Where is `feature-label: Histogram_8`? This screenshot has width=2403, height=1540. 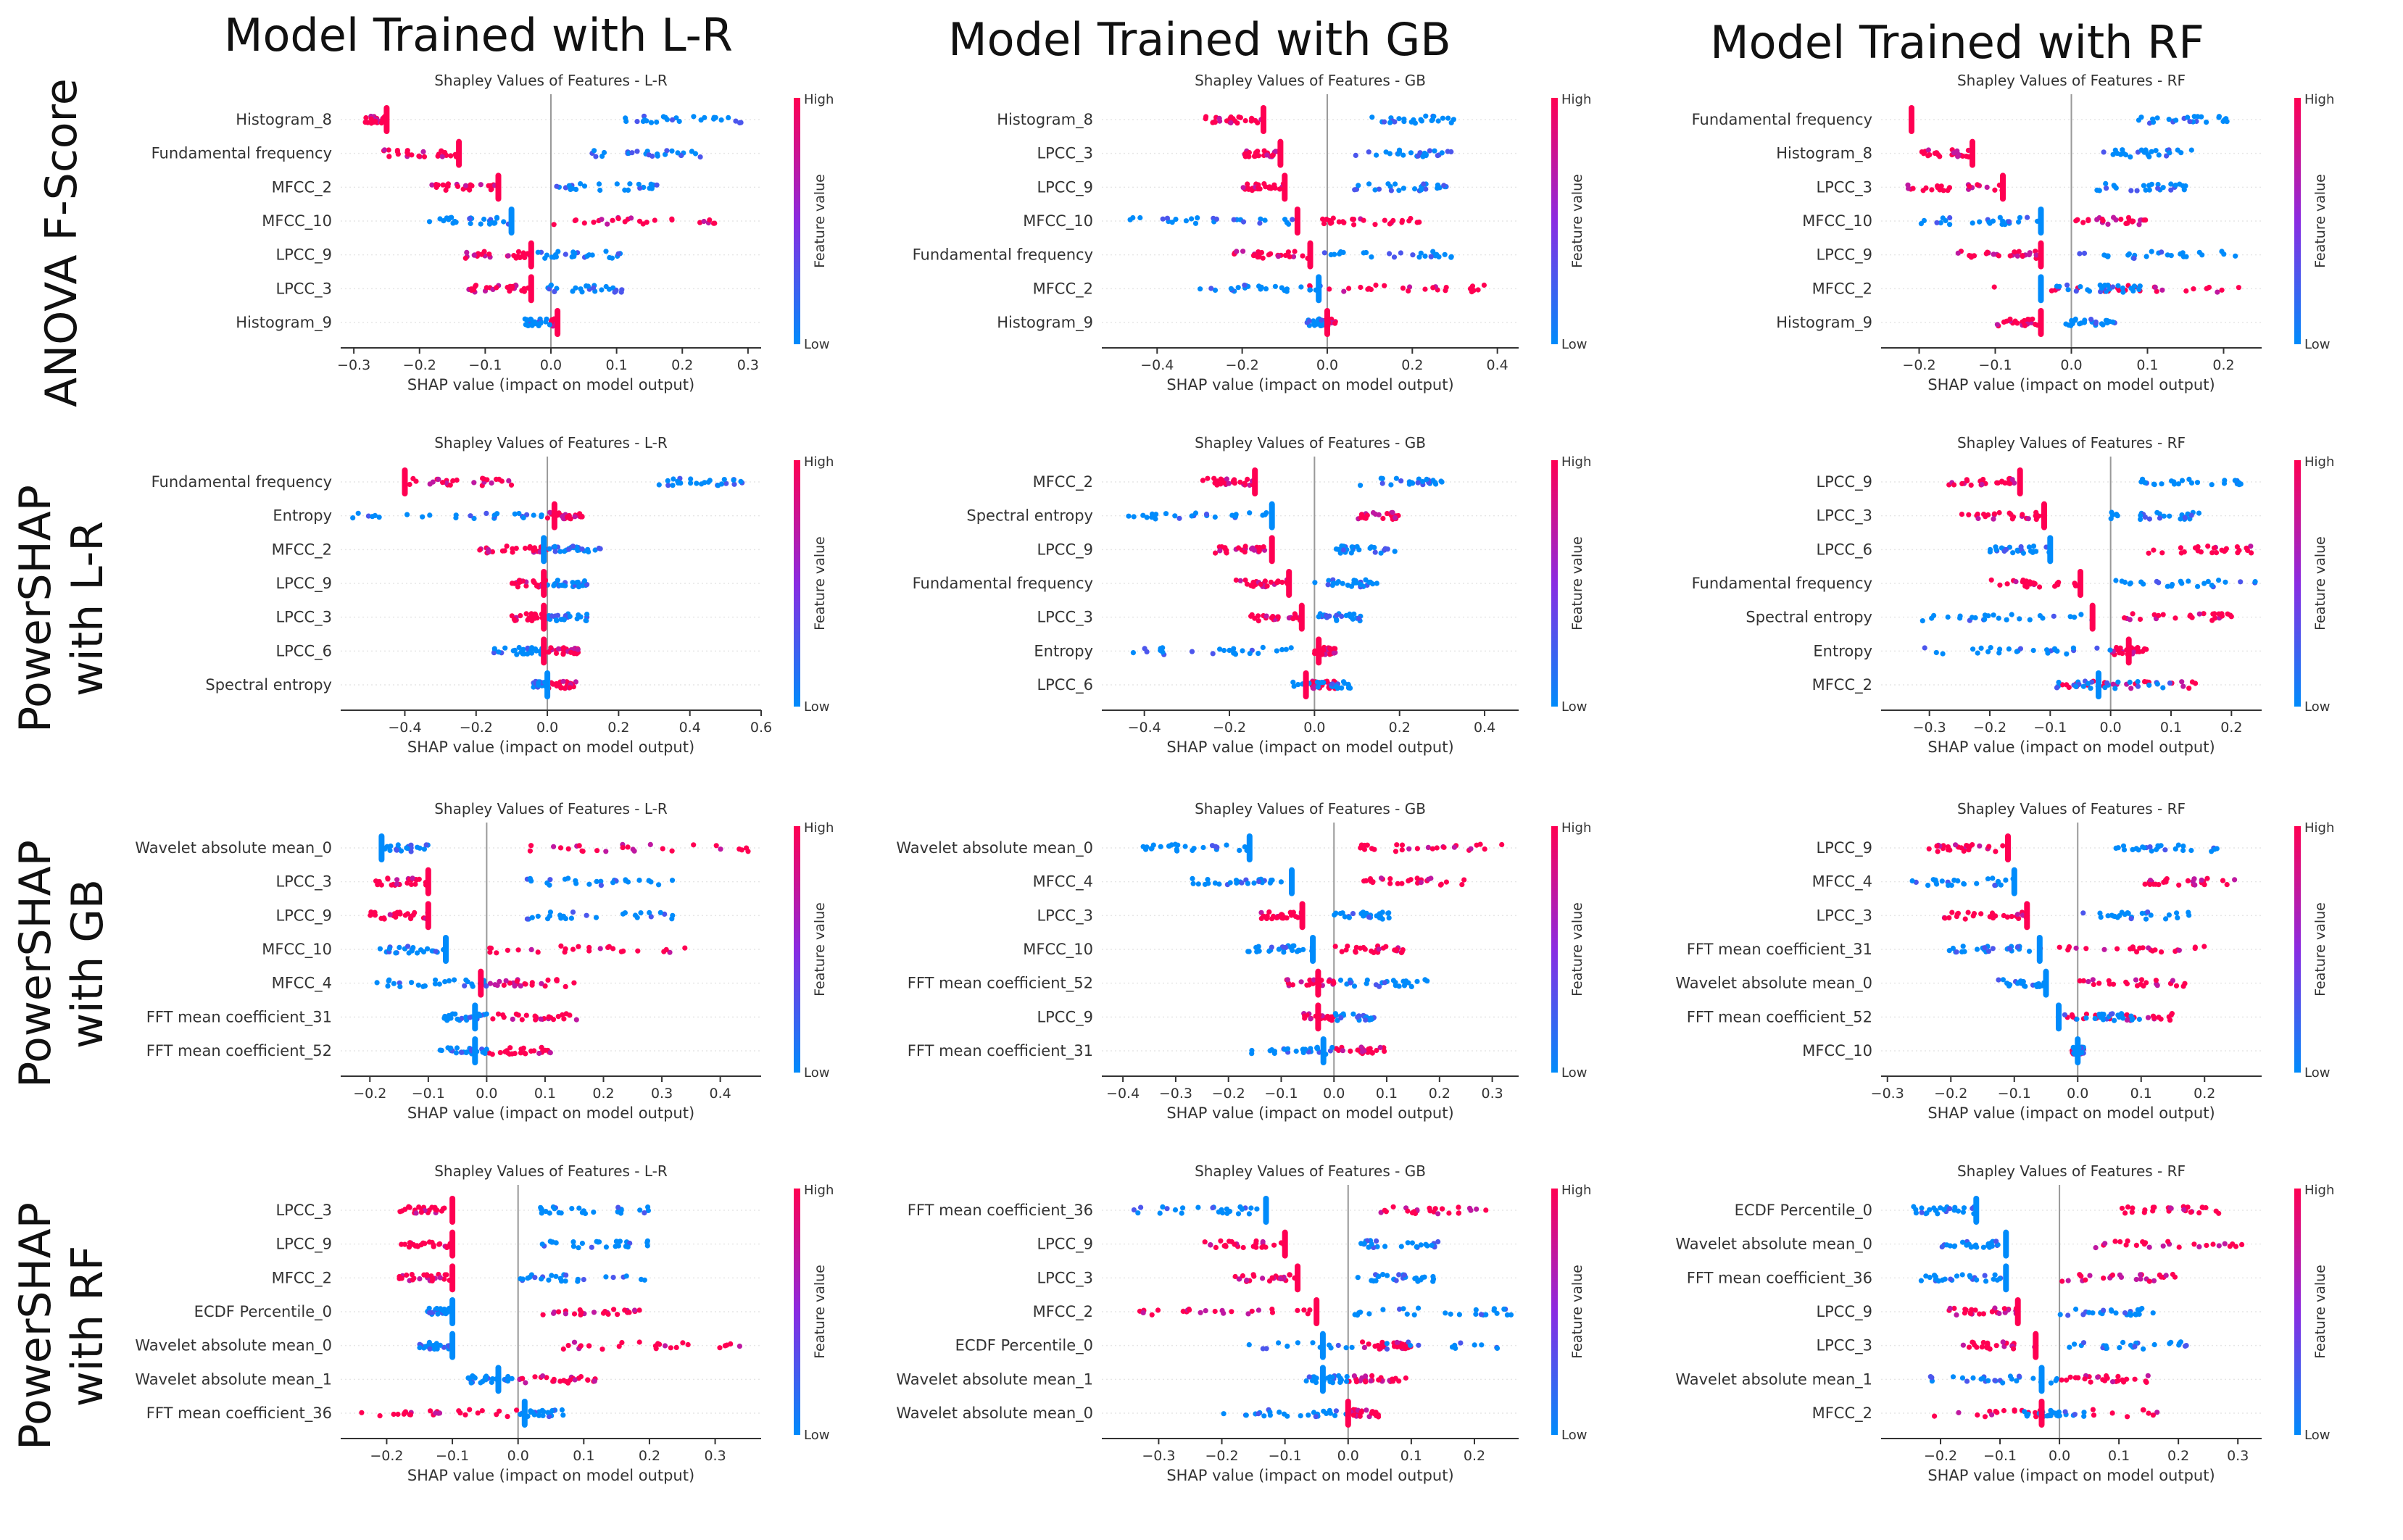 feature-label: Histogram_8 is located at coordinates (284, 120).